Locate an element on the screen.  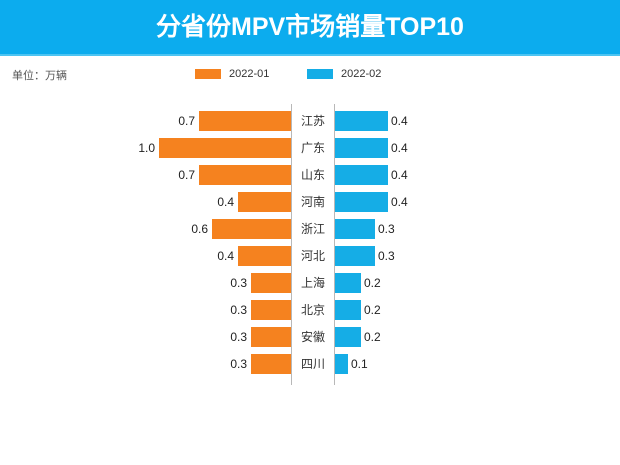
category-label: 四川 is located at coordinates (312, 364).